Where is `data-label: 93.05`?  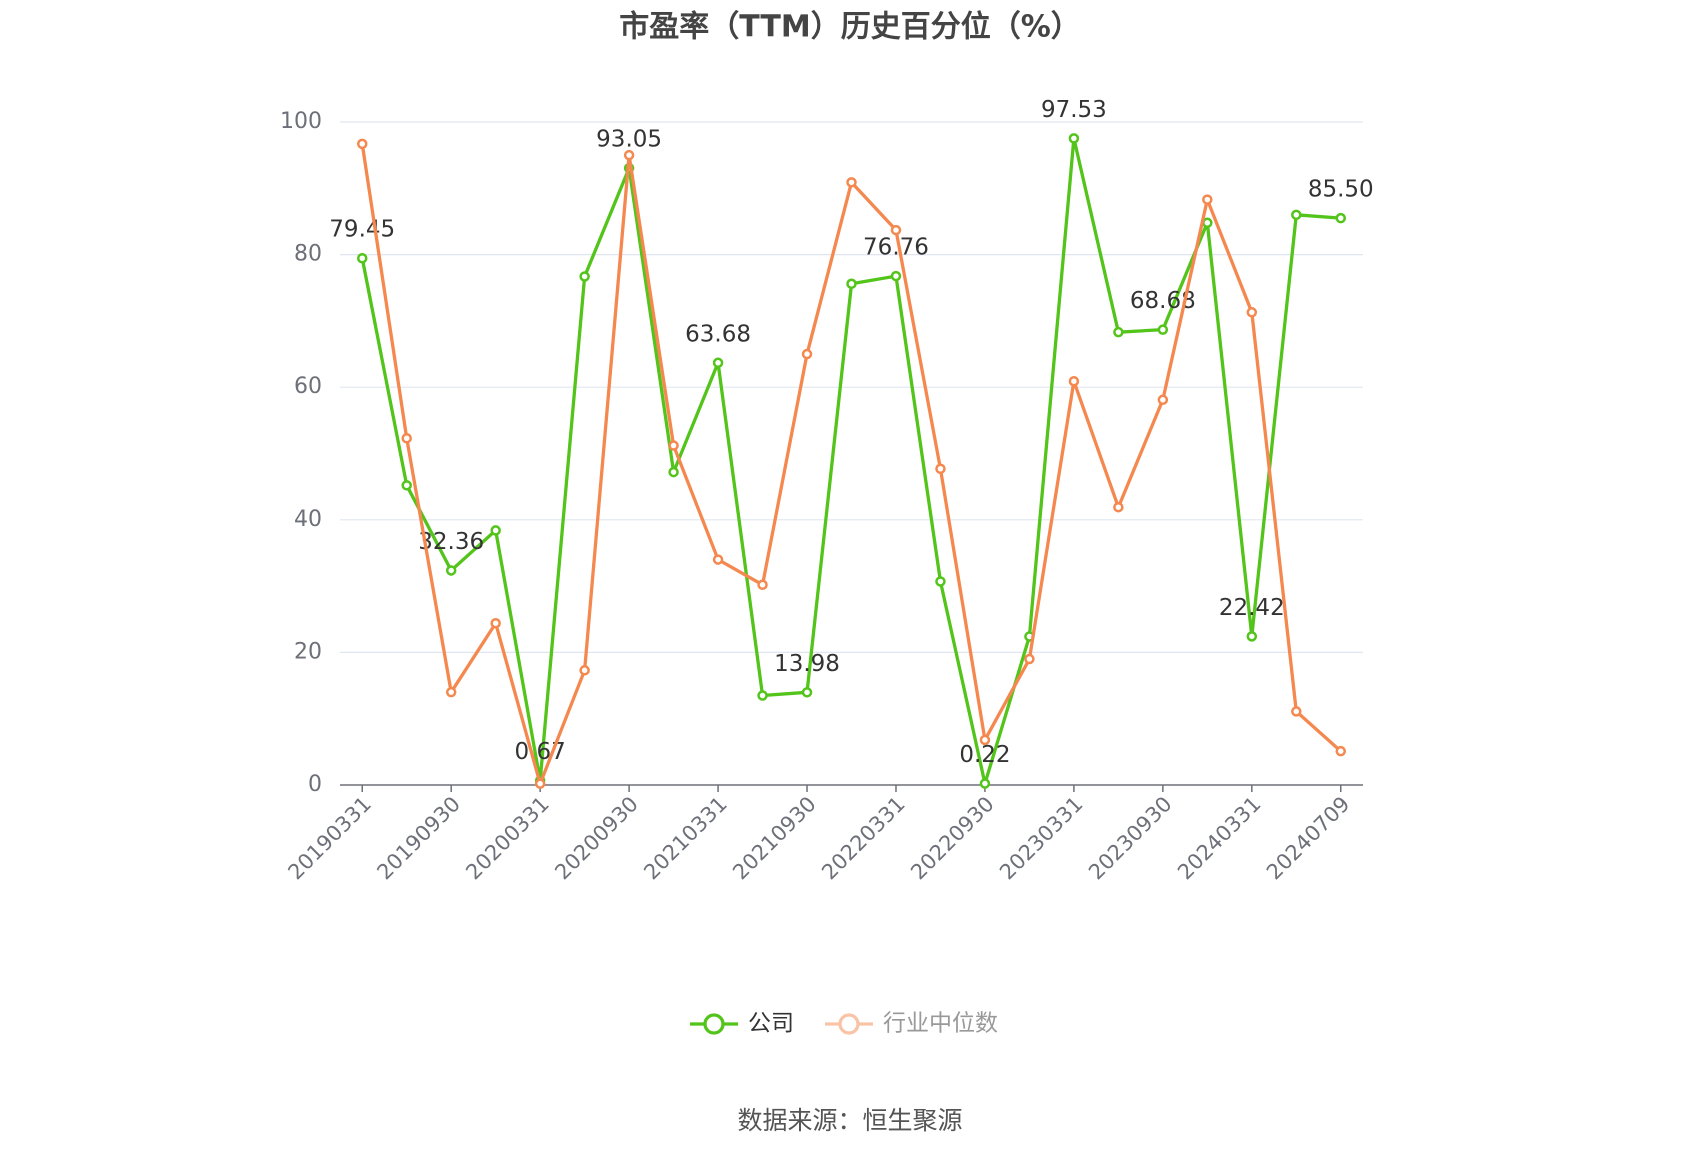
data-label: 93.05 is located at coordinates (629, 140).